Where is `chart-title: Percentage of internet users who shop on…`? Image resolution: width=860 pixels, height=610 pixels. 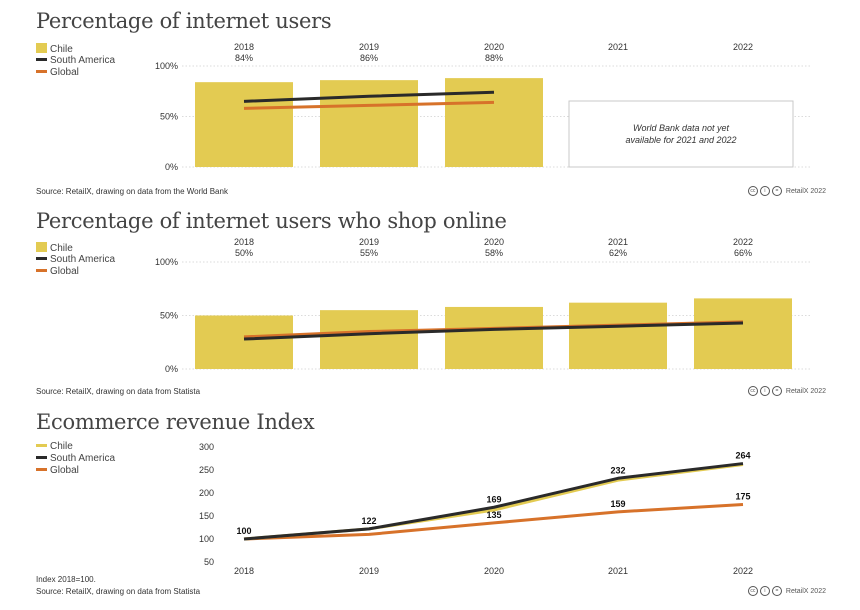
chart-title: Percentage of internet users who shop on… is located at coordinates (271, 221).